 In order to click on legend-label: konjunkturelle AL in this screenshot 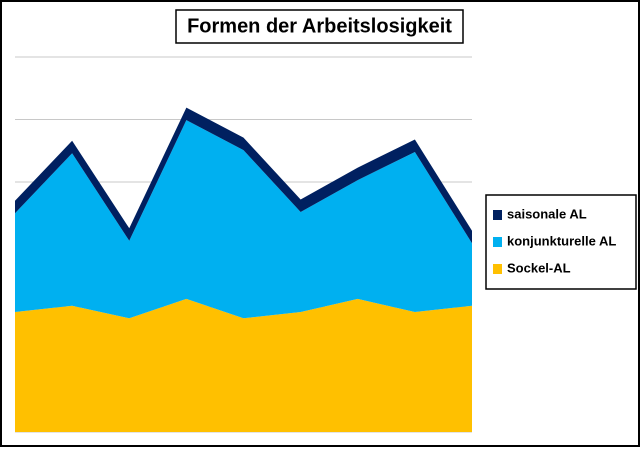, I will do `click(561, 240)`.